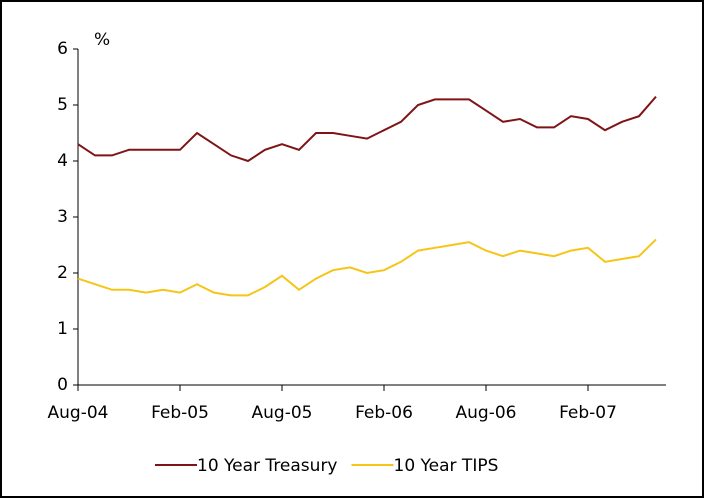 This screenshot has width=704, height=498. What do you see at coordinates (384, 413) in the screenshot?
I see `x-tick-label: Feb-06` at bounding box center [384, 413].